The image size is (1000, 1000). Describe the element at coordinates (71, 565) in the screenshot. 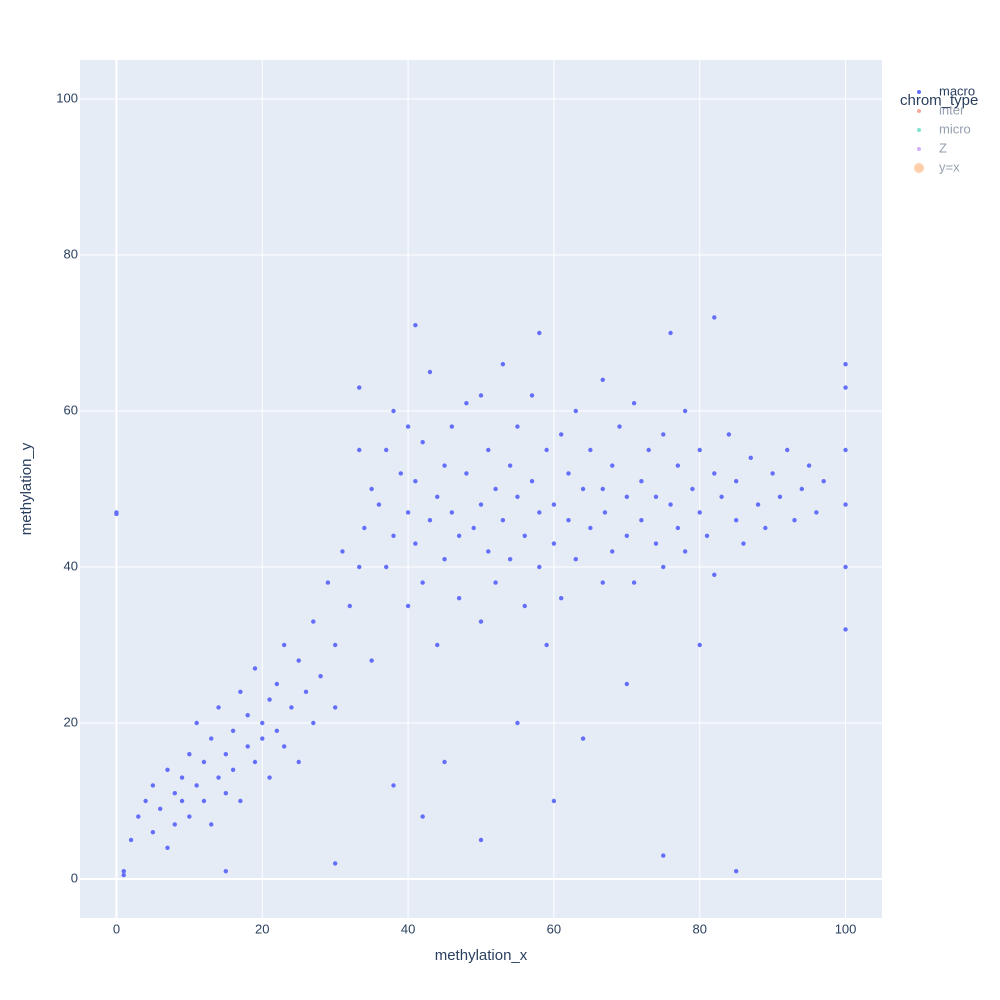

I see `y-tick-label: 40` at that location.